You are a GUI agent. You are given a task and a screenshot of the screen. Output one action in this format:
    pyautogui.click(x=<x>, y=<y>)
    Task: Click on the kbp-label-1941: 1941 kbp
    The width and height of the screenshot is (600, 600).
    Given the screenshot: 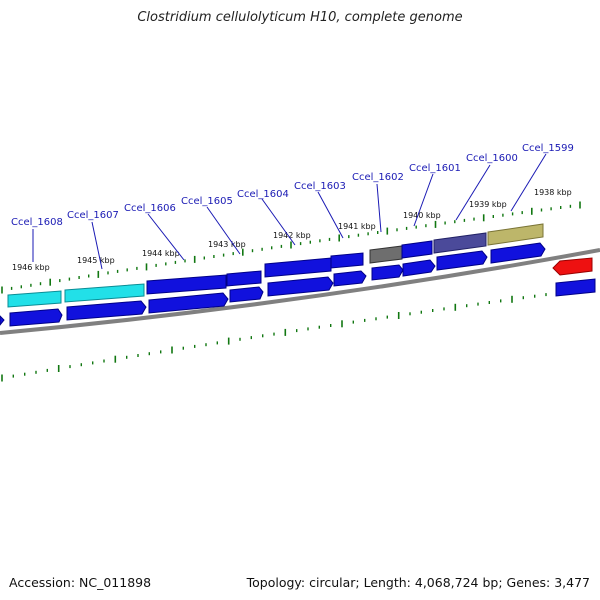 What is the action you would take?
    pyautogui.click(x=357, y=226)
    